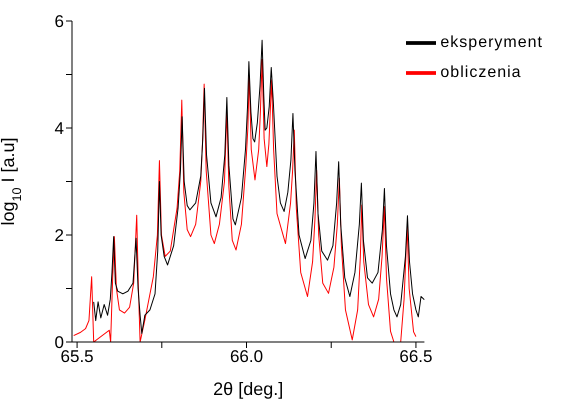 The height and width of the screenshot is (403, 577). What do you see at coordinates (248, 389) in the screenshot?
I see `x-axis-title: 2θ [deg.]` at bounding box center [248, 389].